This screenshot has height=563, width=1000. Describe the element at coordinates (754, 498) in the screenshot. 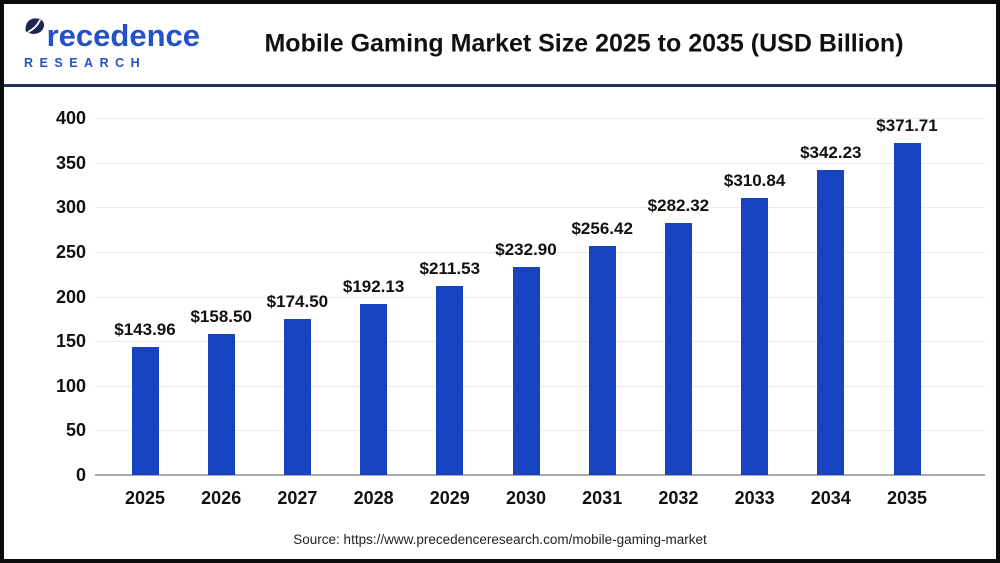

I see `x-axis-label-2033: 2033` at that location.